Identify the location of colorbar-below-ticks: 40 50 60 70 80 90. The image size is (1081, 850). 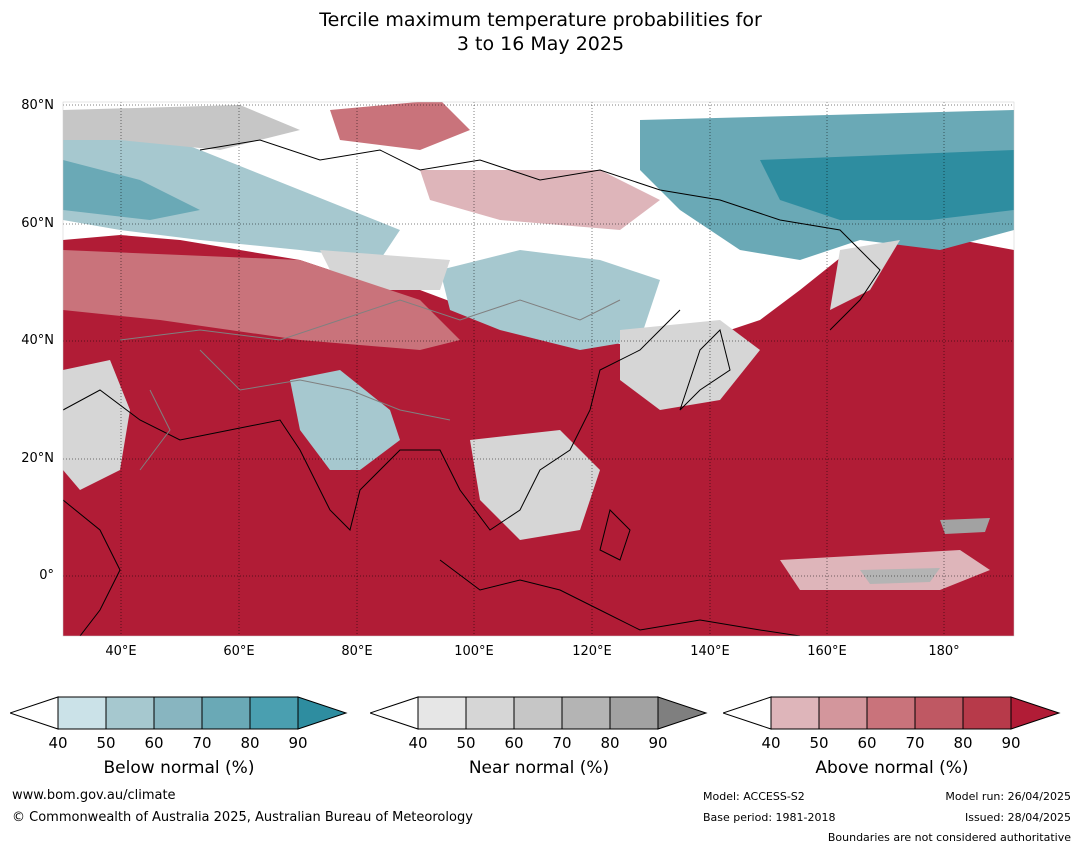
(179, 742).